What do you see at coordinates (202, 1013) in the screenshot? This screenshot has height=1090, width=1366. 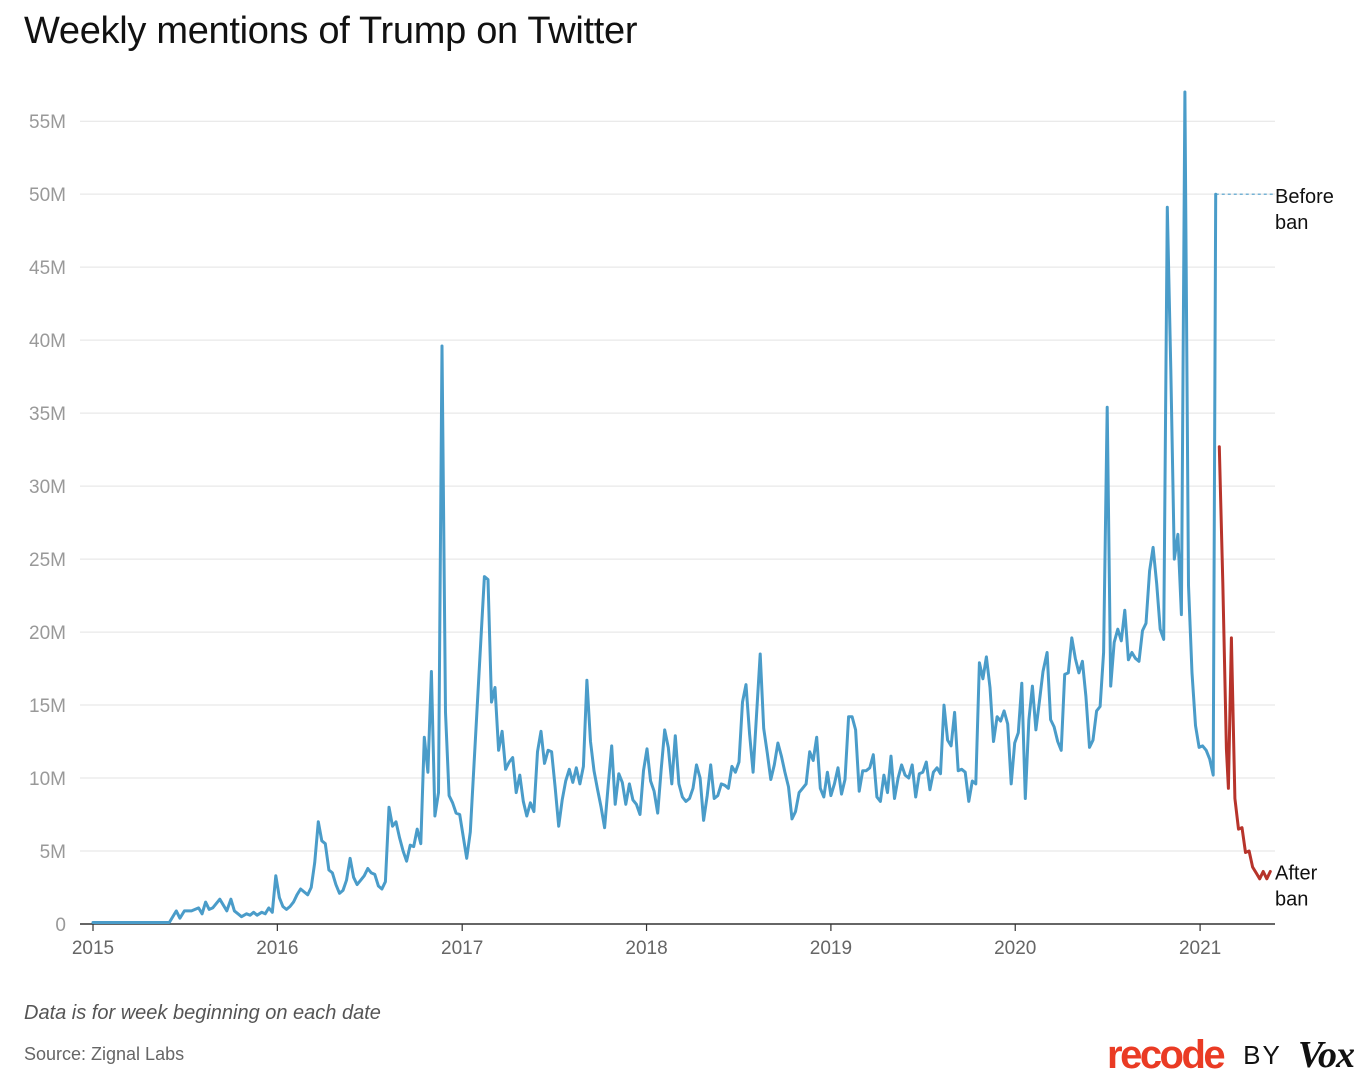 I see `chart-note: Data is for week beginning on each date` at bounding box center [202, 1013].